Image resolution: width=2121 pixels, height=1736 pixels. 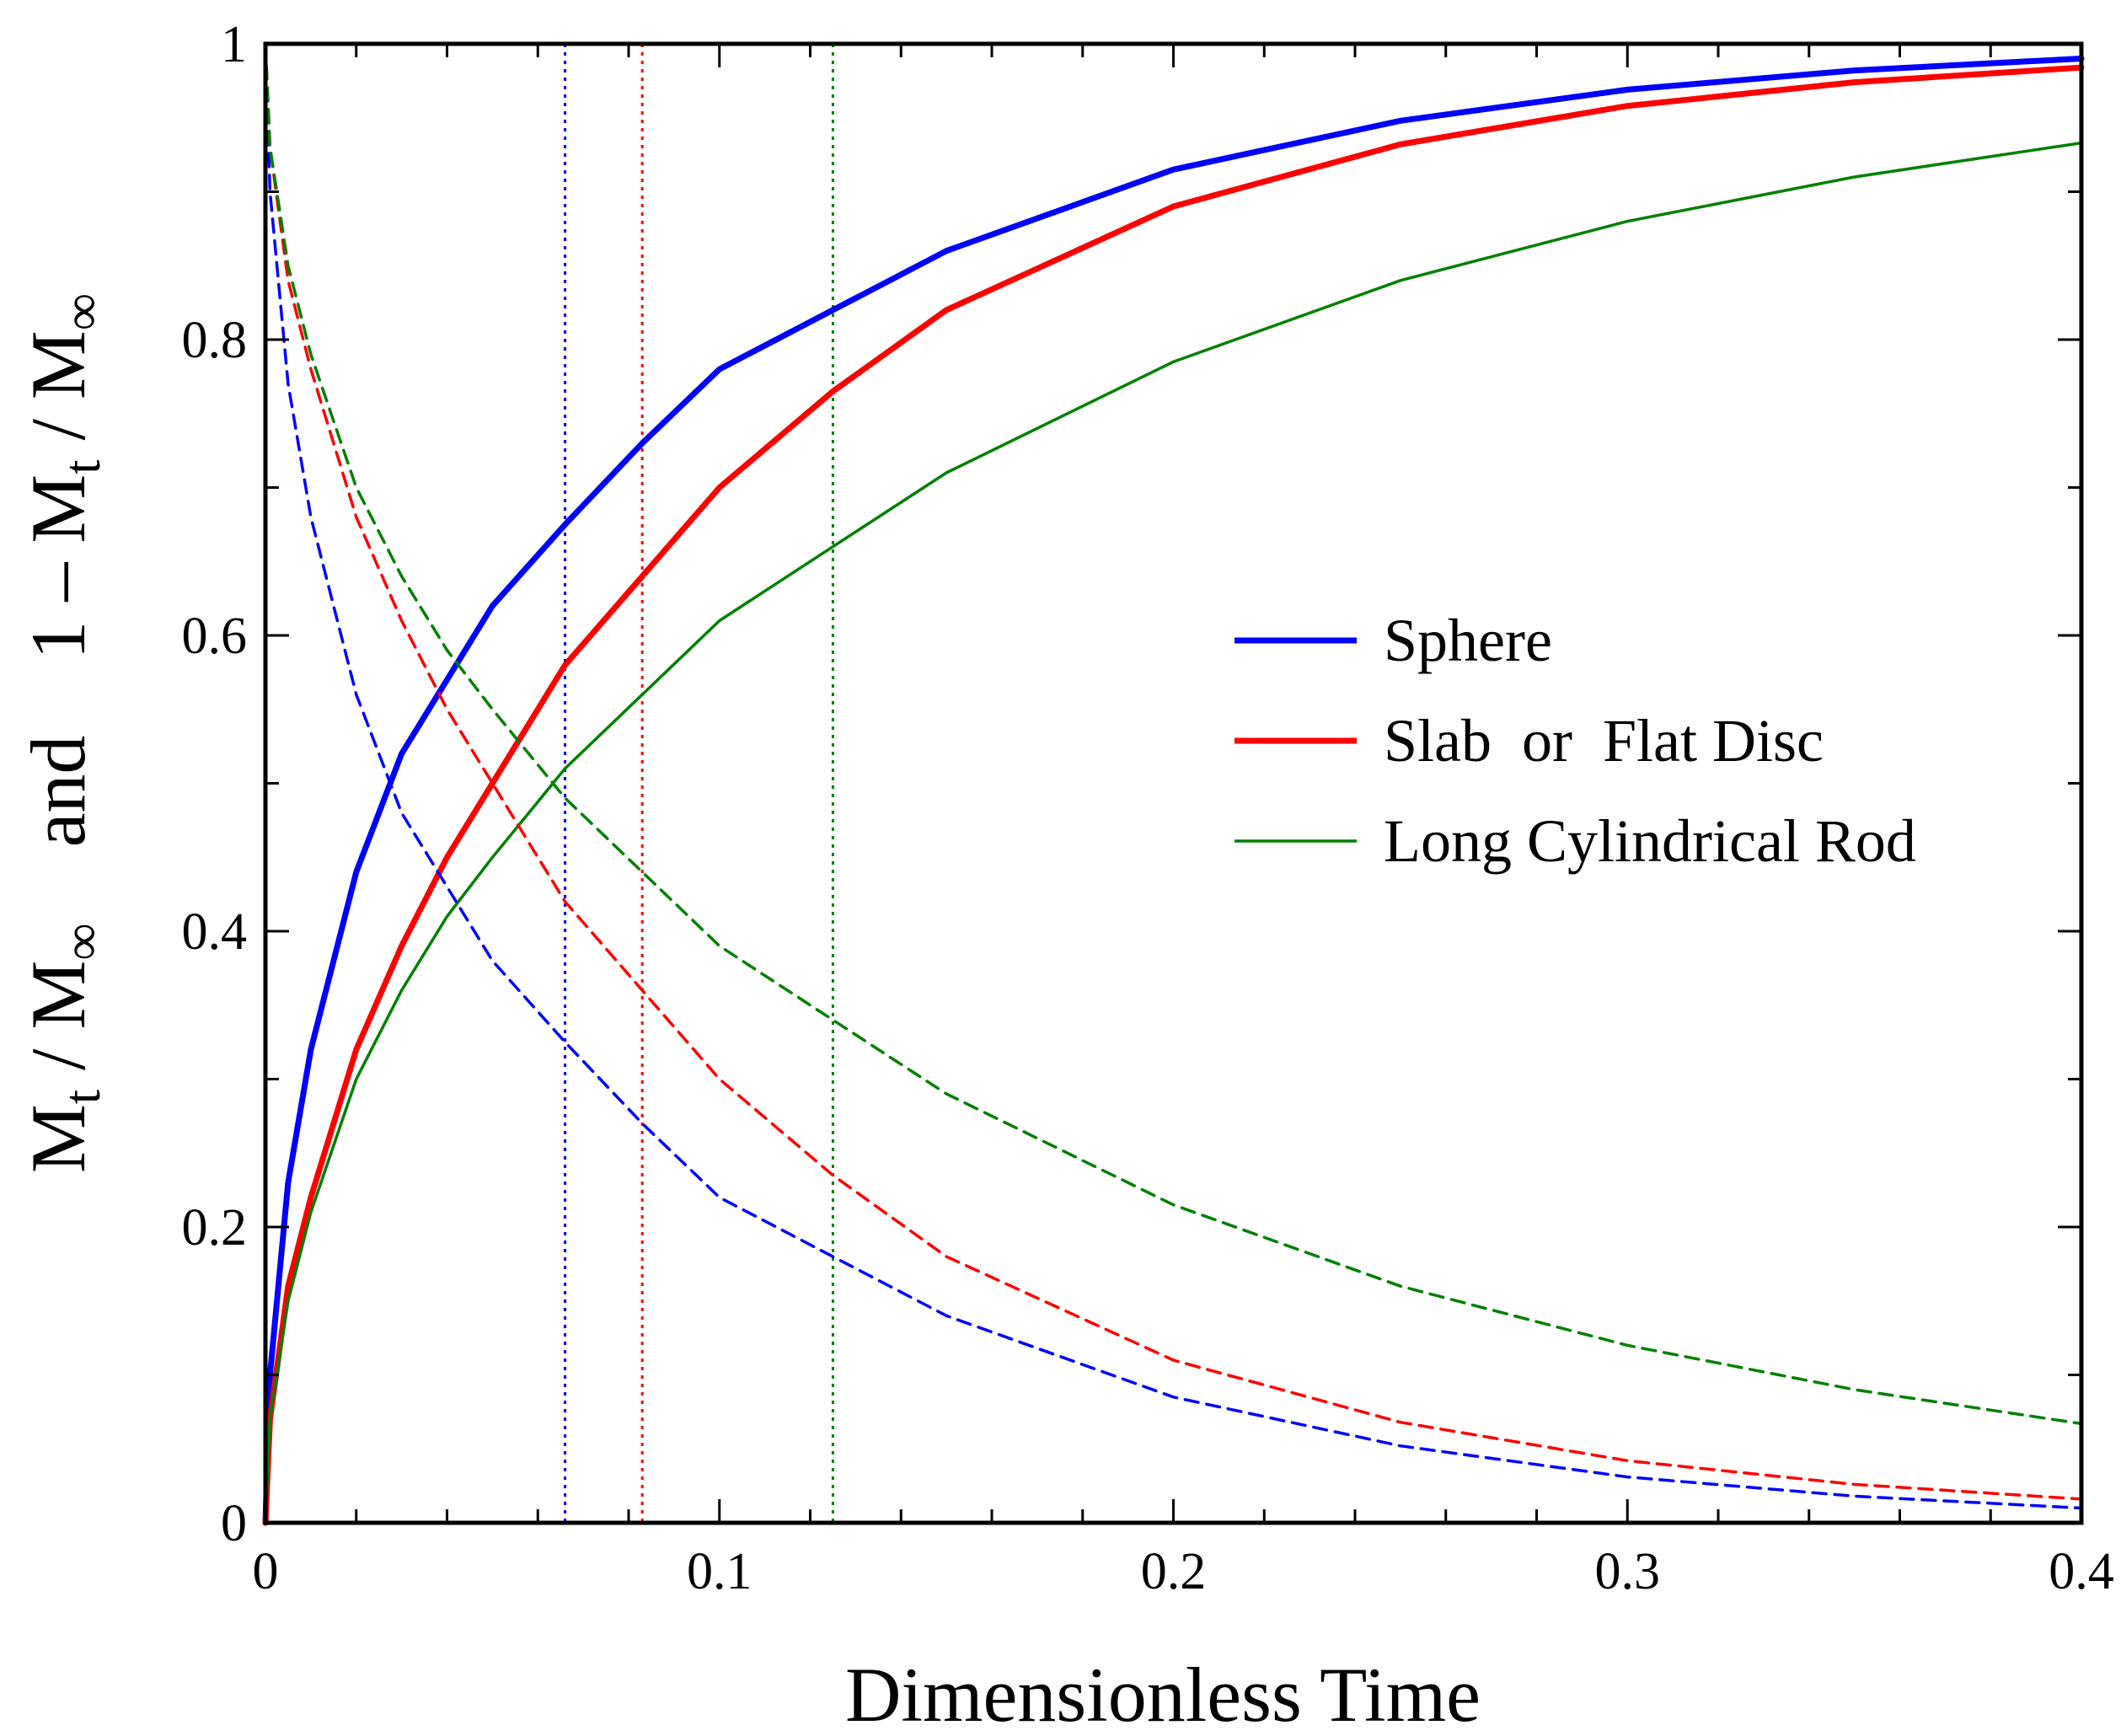 What do you see at coordinates (1163, 1694) in the screenshot?
I see `x-axis-title: Dimensionless Time` at bounding box center [1163, 1694].